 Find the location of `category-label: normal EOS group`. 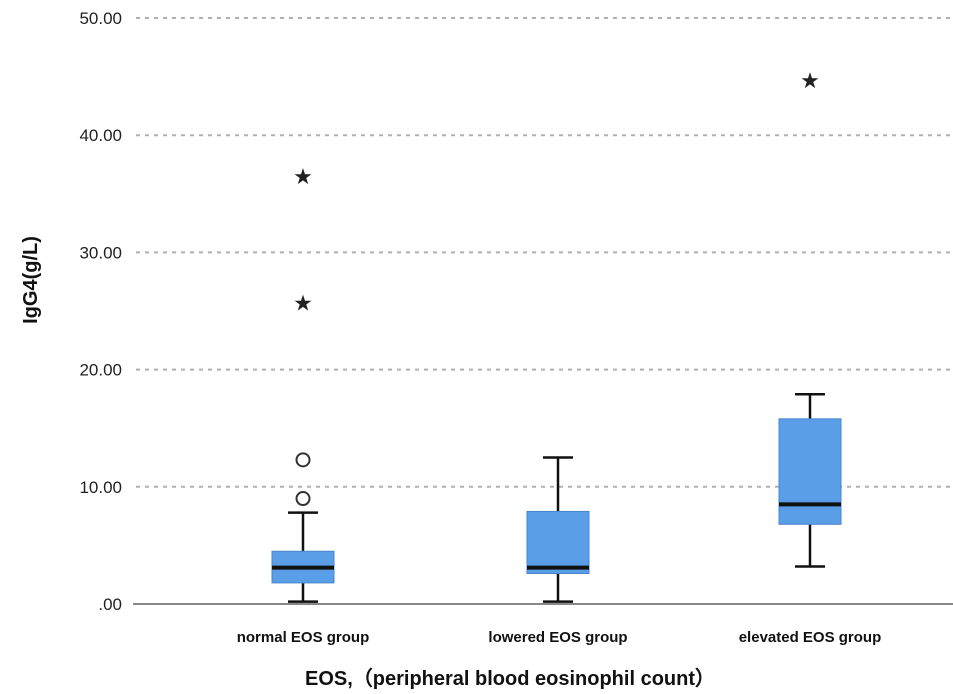

category-label: normal EOS group is located at coordinates (303, 637).